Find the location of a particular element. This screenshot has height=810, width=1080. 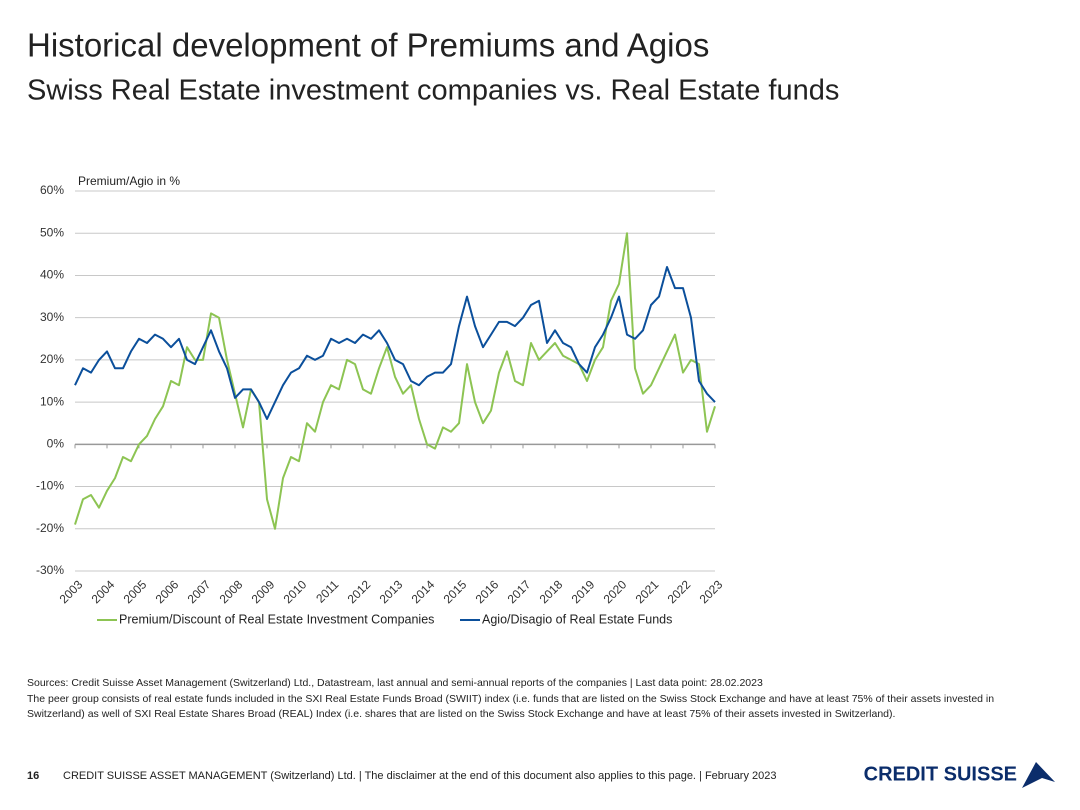

legend-label: Agio/Disagio of Real Estate Funds is located at coordinates (577, 619).